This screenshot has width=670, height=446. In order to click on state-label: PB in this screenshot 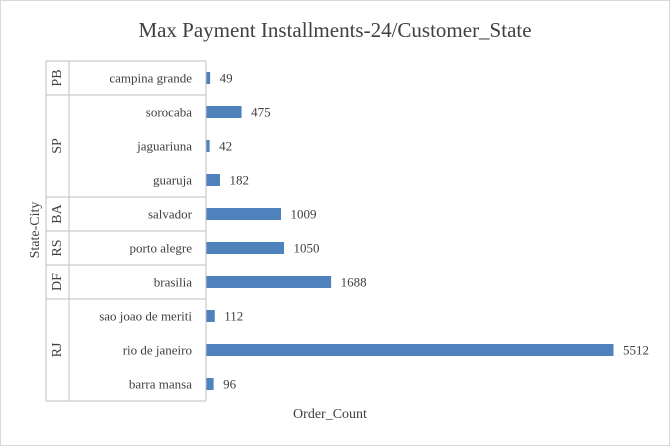, I will do `click(57, 77)`.